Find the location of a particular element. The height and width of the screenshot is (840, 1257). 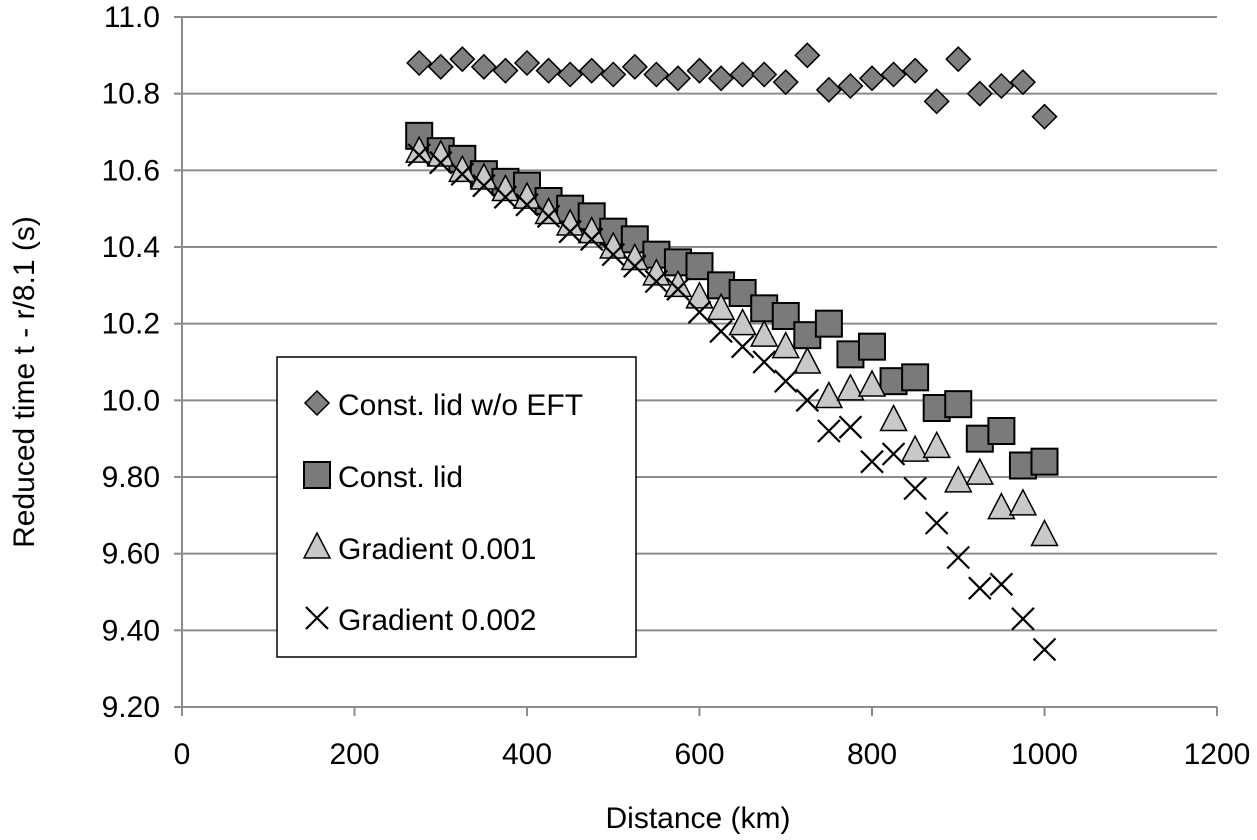

legend-marker-square is located at coordinates (317, 475).